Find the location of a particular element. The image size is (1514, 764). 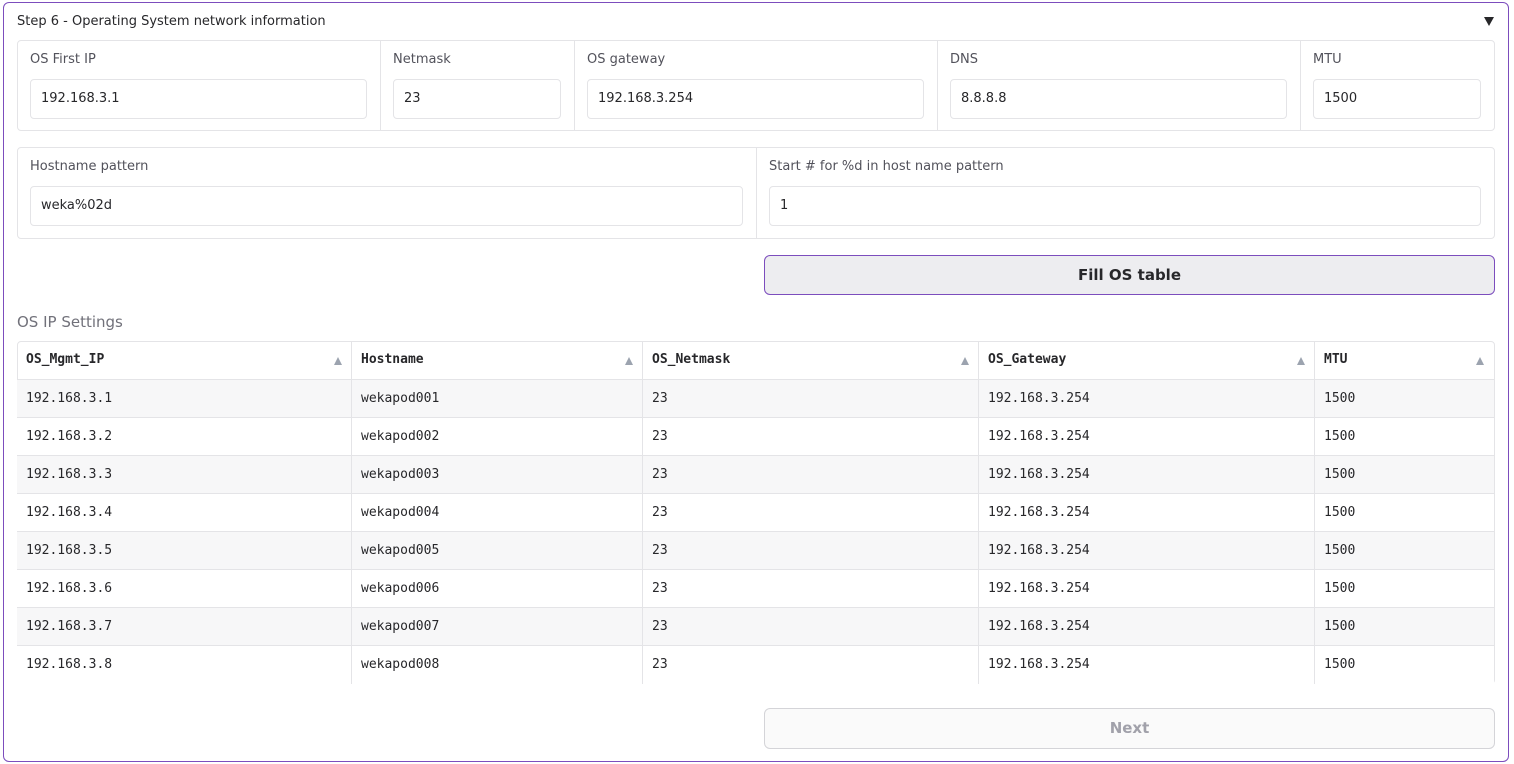

table-label: OS IP Settings is located at coordinates (70, 322).